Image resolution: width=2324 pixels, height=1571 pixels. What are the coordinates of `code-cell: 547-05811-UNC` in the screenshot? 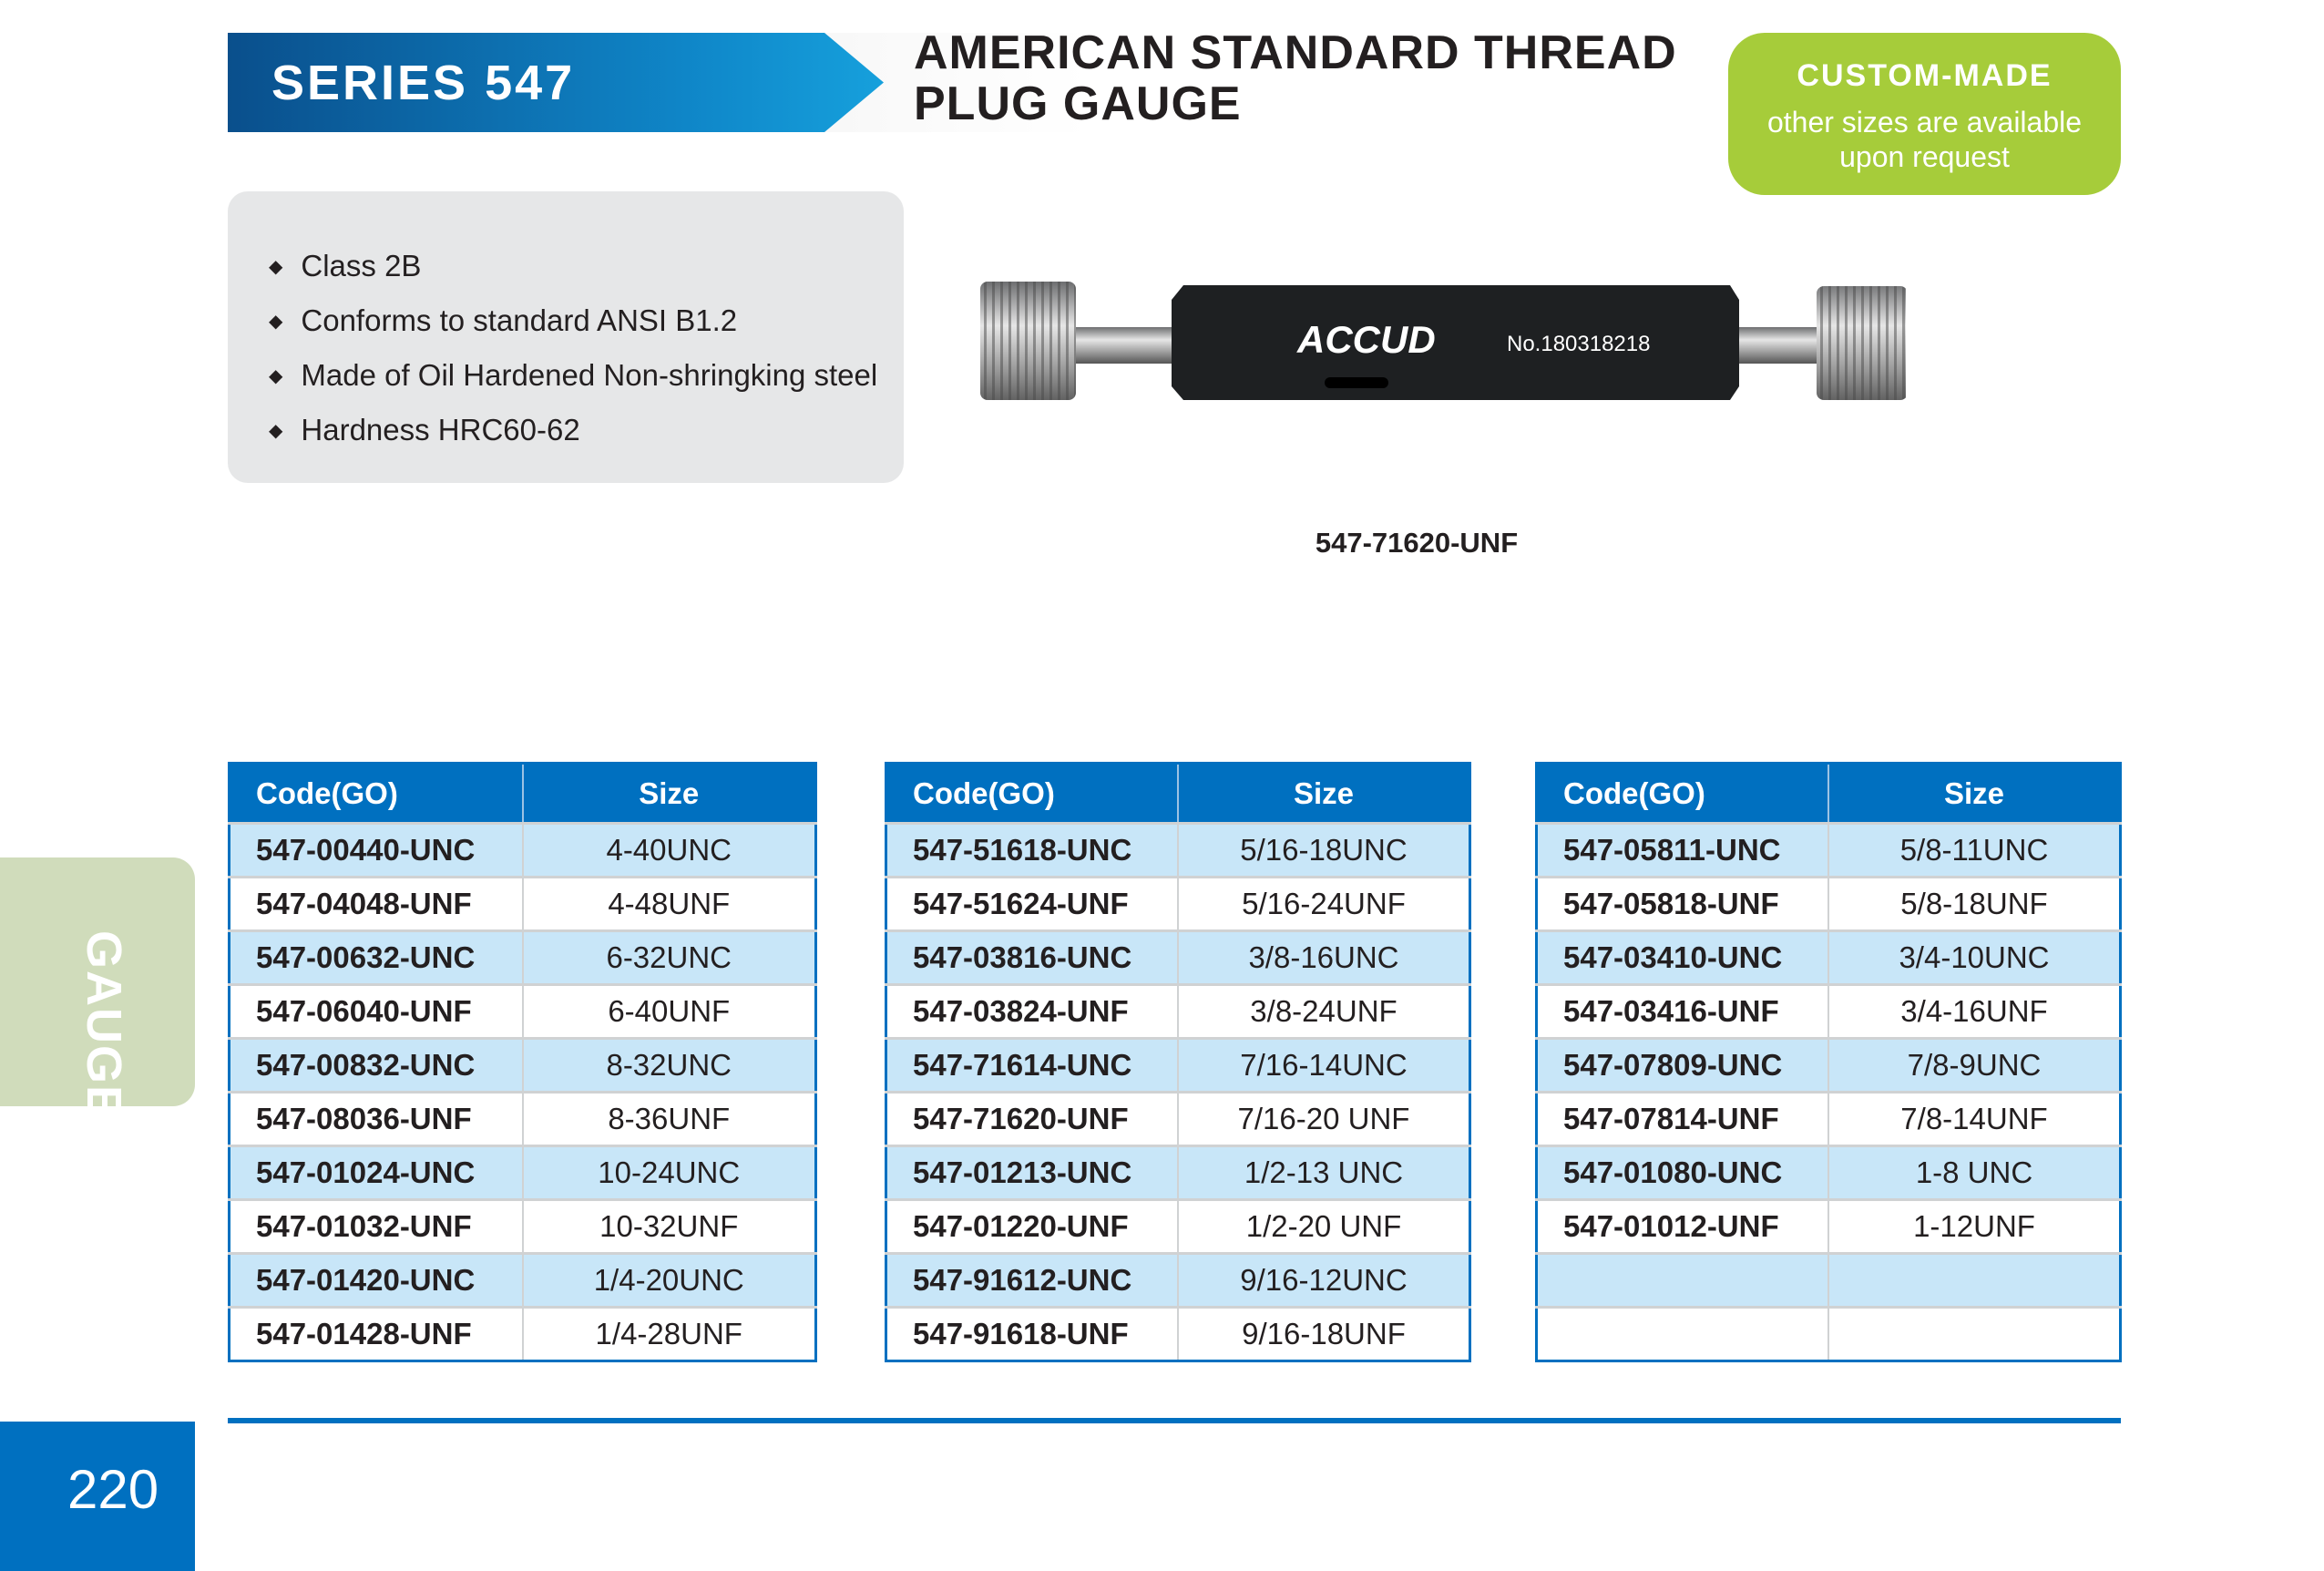 It's located at (1683, 850).